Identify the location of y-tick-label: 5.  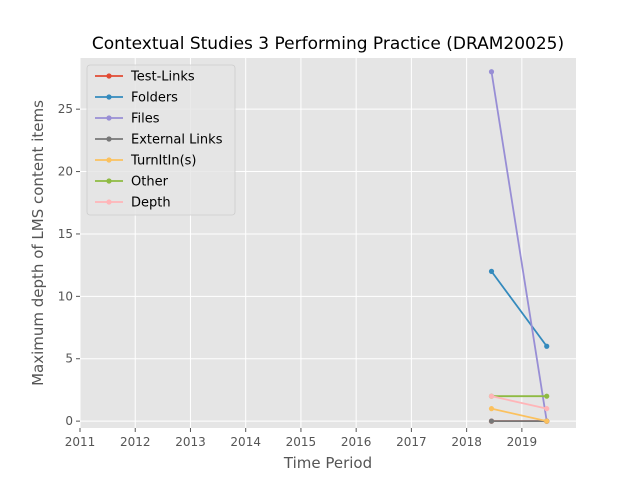
(69, 359).